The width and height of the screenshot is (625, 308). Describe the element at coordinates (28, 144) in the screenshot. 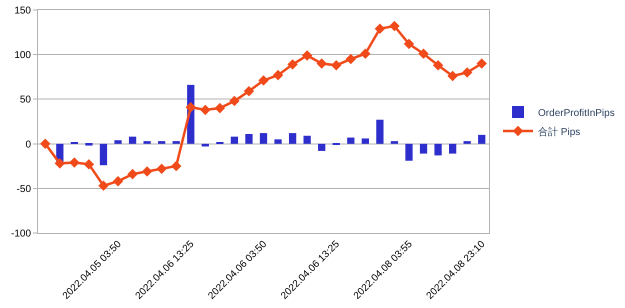

I see `y-tick-label: 0` at that location.